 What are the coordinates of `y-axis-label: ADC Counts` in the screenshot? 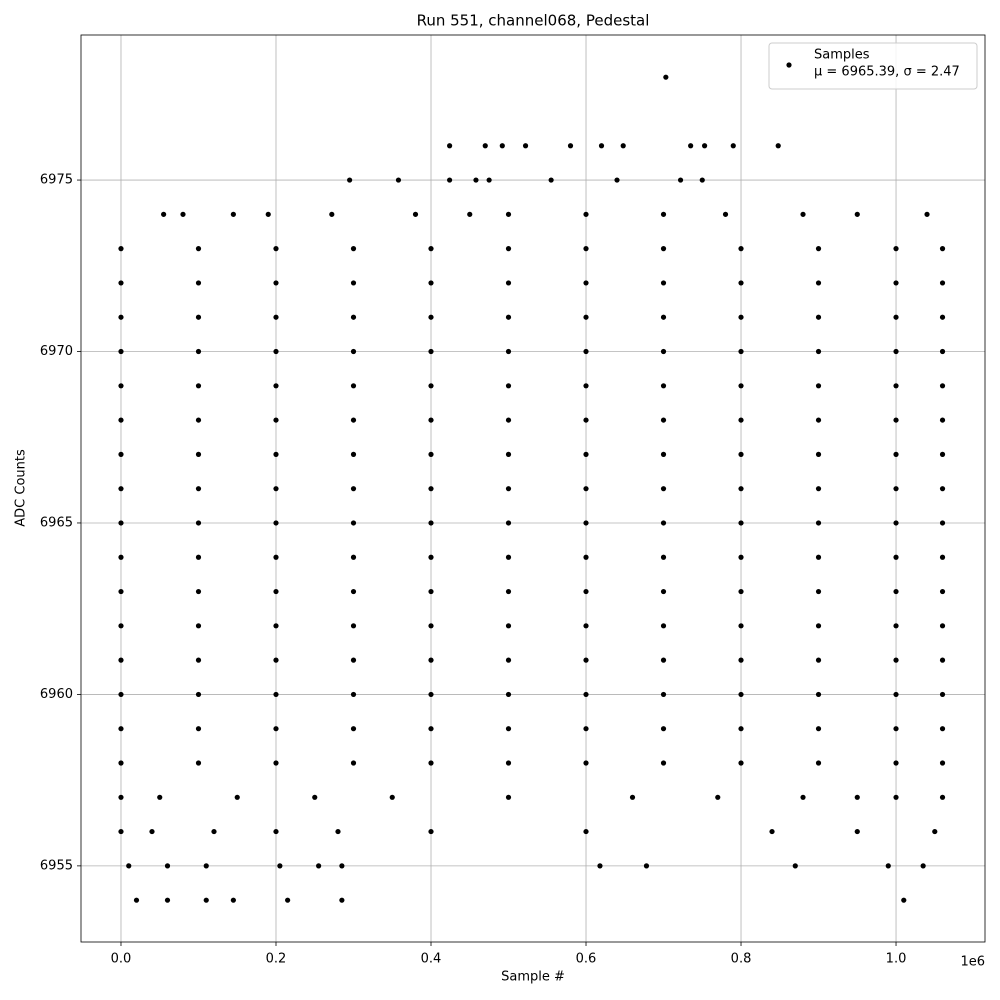 It's located at (21, 488).